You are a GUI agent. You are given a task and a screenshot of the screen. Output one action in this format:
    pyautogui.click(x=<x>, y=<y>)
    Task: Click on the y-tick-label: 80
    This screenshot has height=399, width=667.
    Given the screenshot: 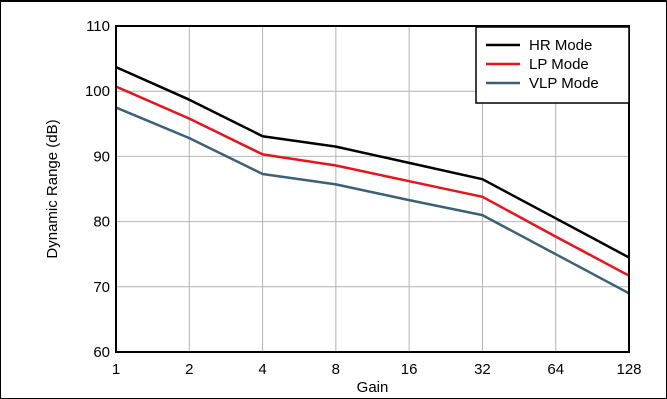 What is the action you would take?
    pyautogui.click(x=101, y=222)
    